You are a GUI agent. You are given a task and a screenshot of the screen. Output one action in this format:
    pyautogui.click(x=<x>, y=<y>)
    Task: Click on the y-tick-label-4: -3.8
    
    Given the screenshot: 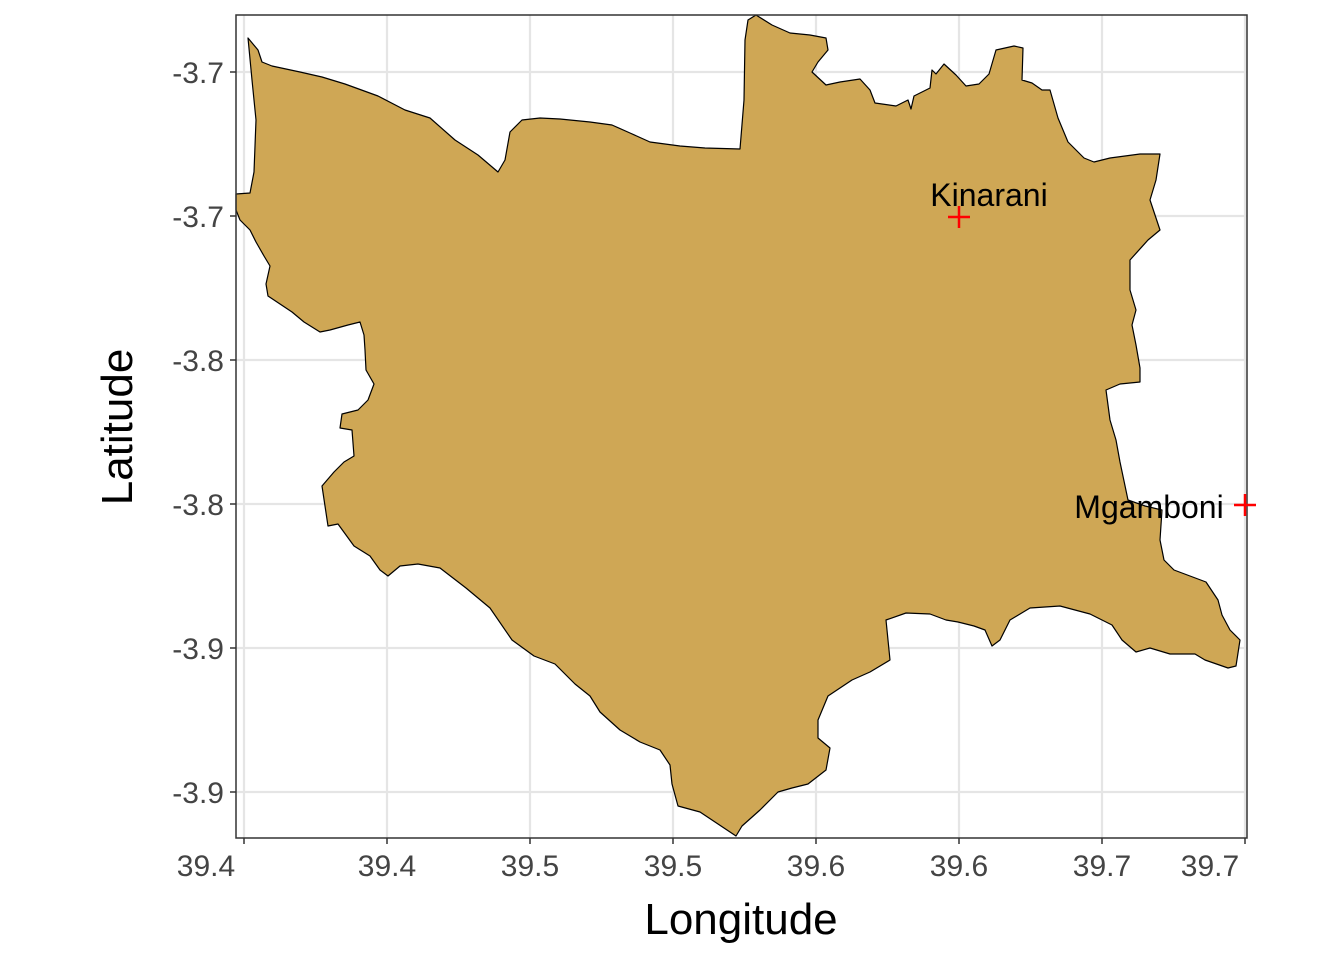 What is the action you would take?
    pyautogui.click(x=198, y=505)
    